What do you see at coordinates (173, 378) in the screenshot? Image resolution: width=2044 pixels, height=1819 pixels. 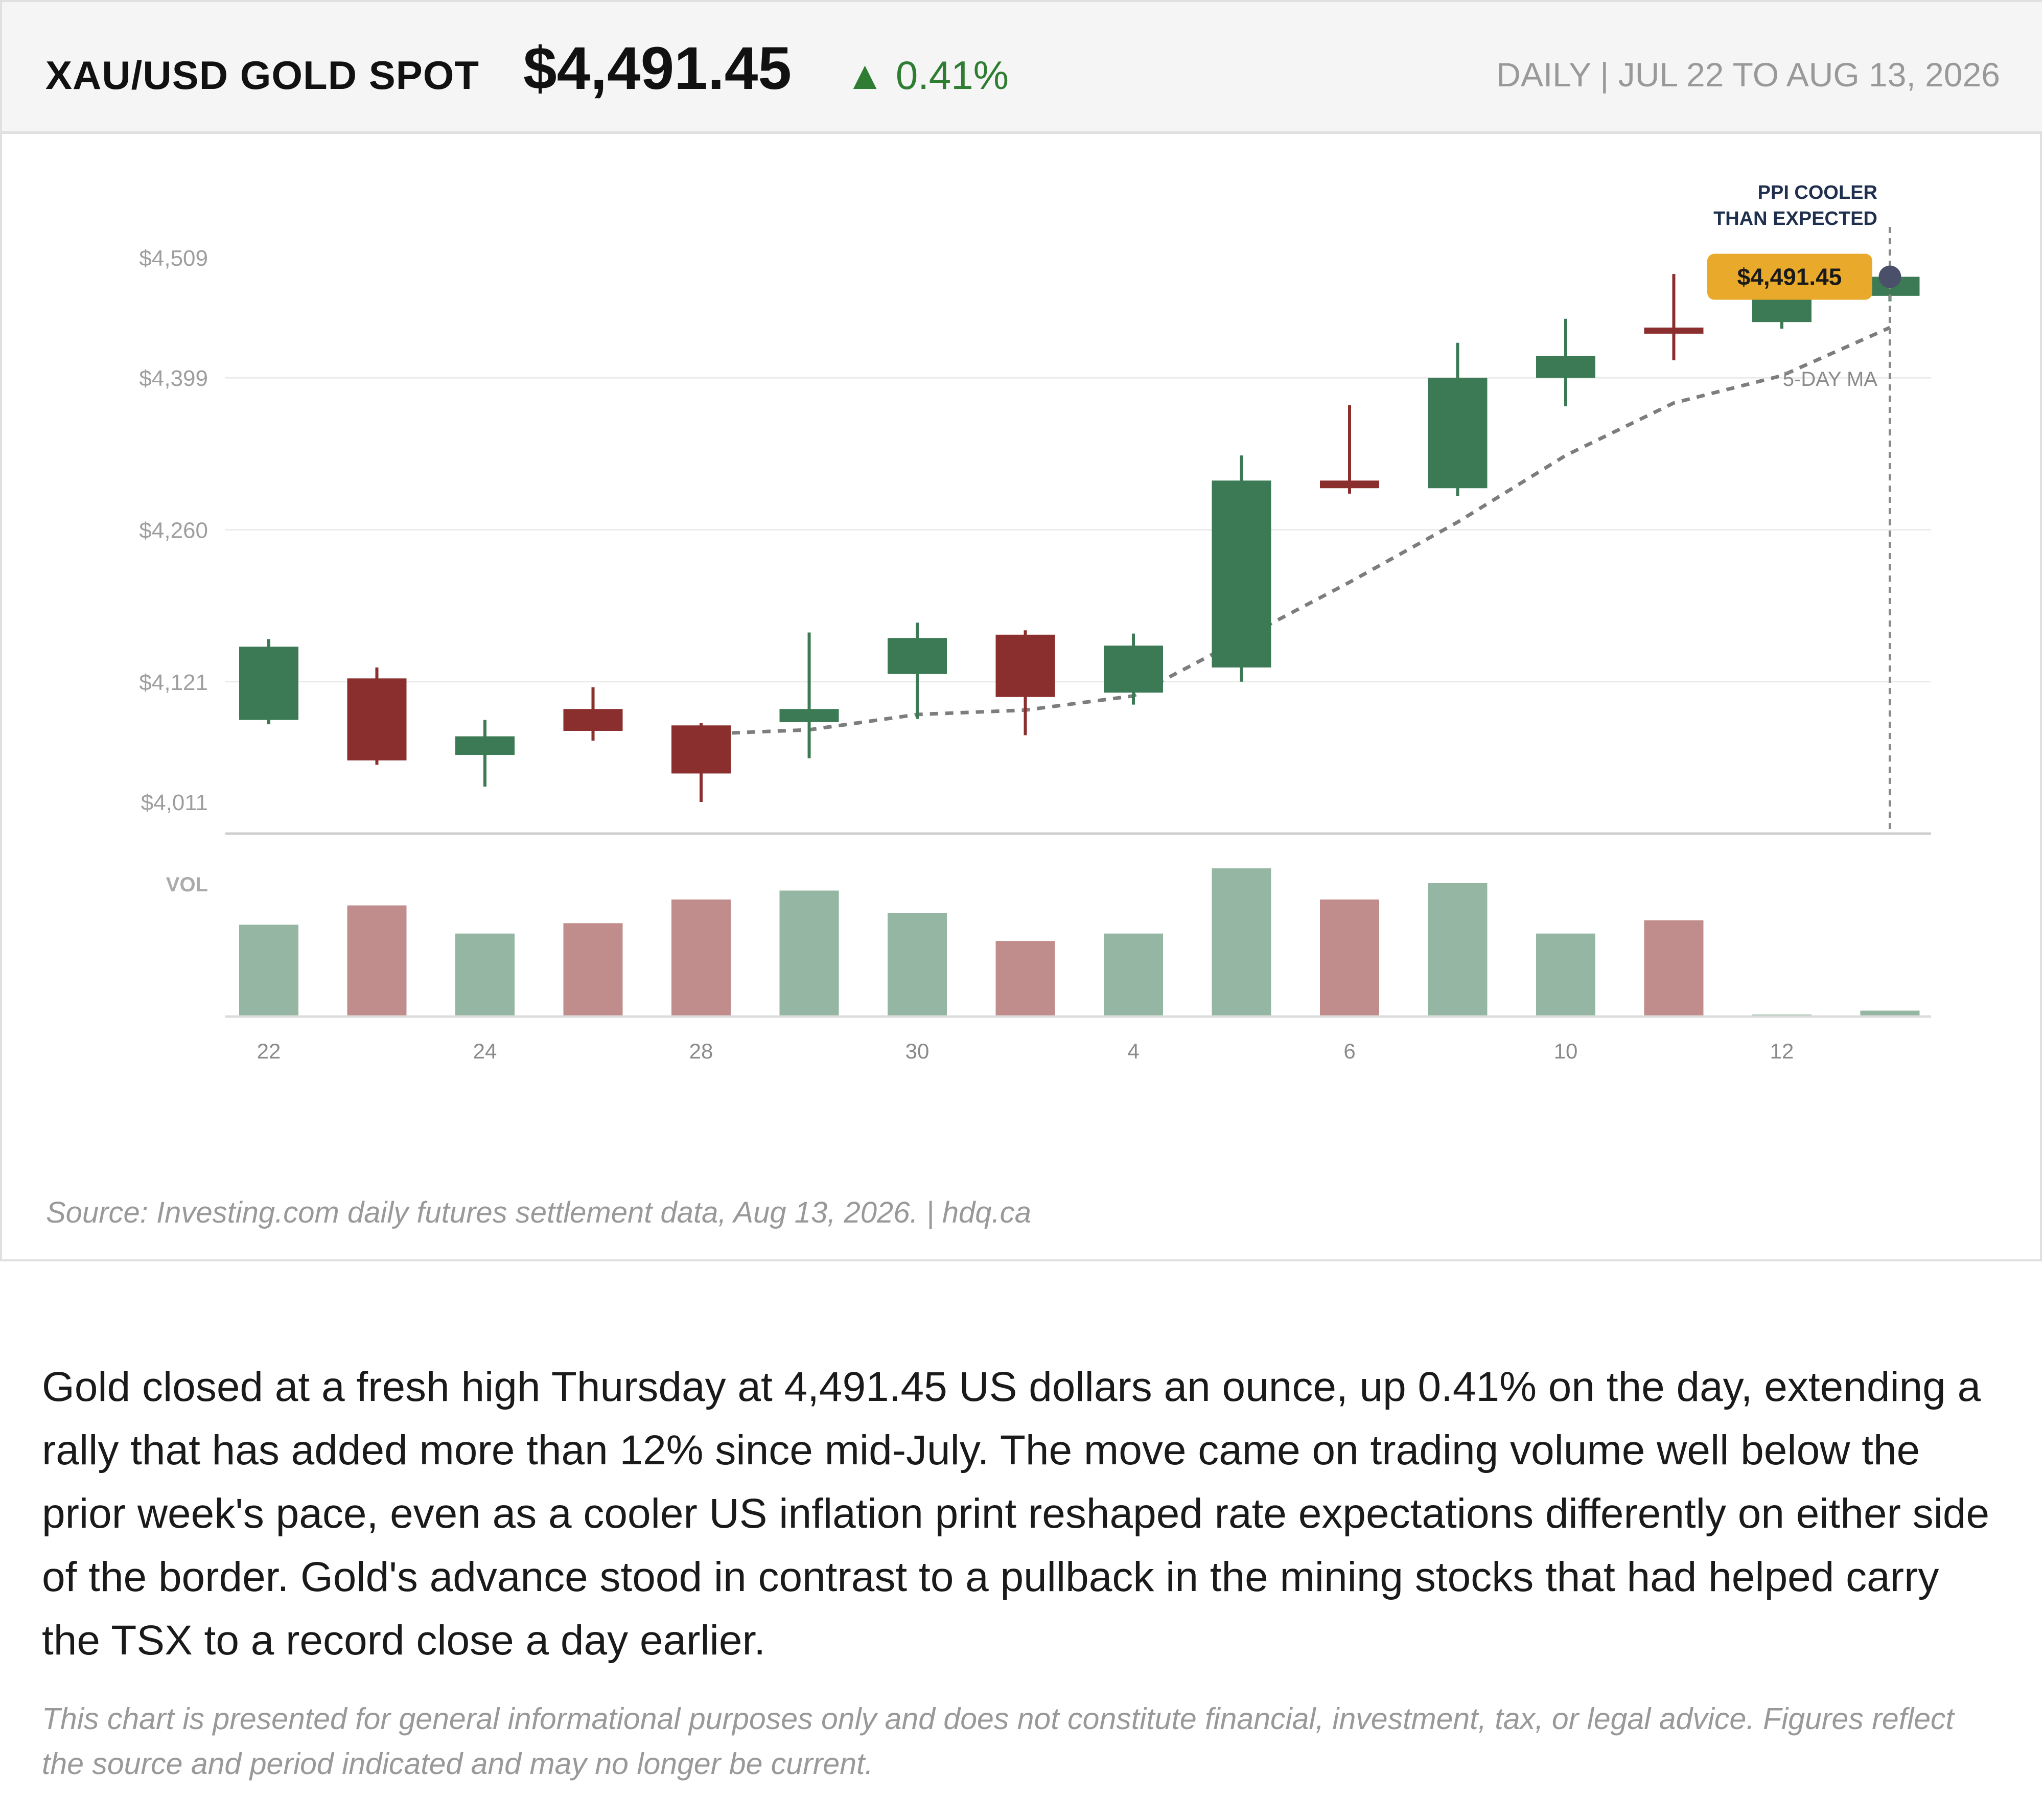 I see `y-tick-label: $4,399` at bounding box center [173, 378].